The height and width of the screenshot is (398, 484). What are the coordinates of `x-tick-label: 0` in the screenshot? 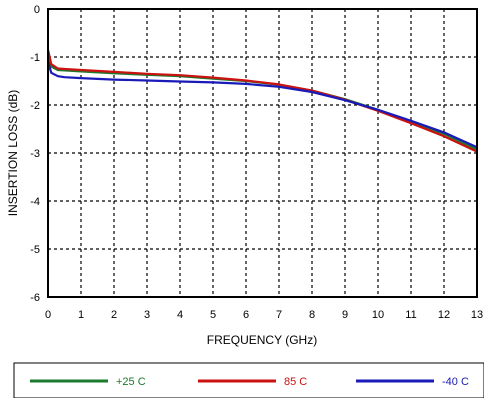 It's located at (48, 315).